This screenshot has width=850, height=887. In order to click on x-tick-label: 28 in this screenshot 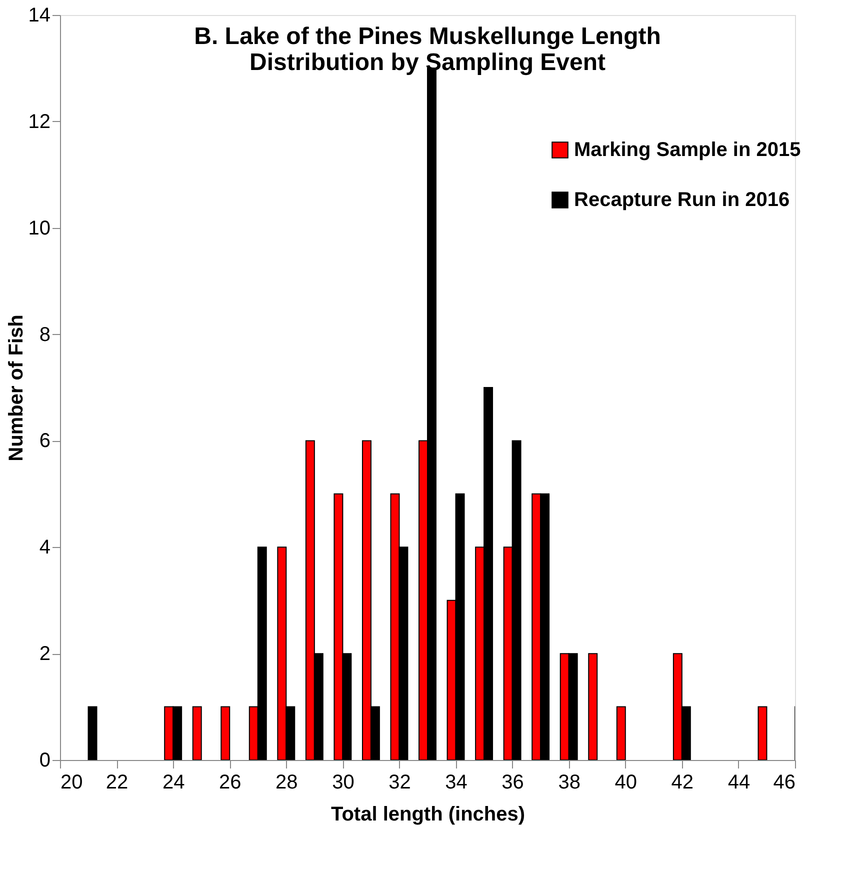, I will do `click(287, 783)`.